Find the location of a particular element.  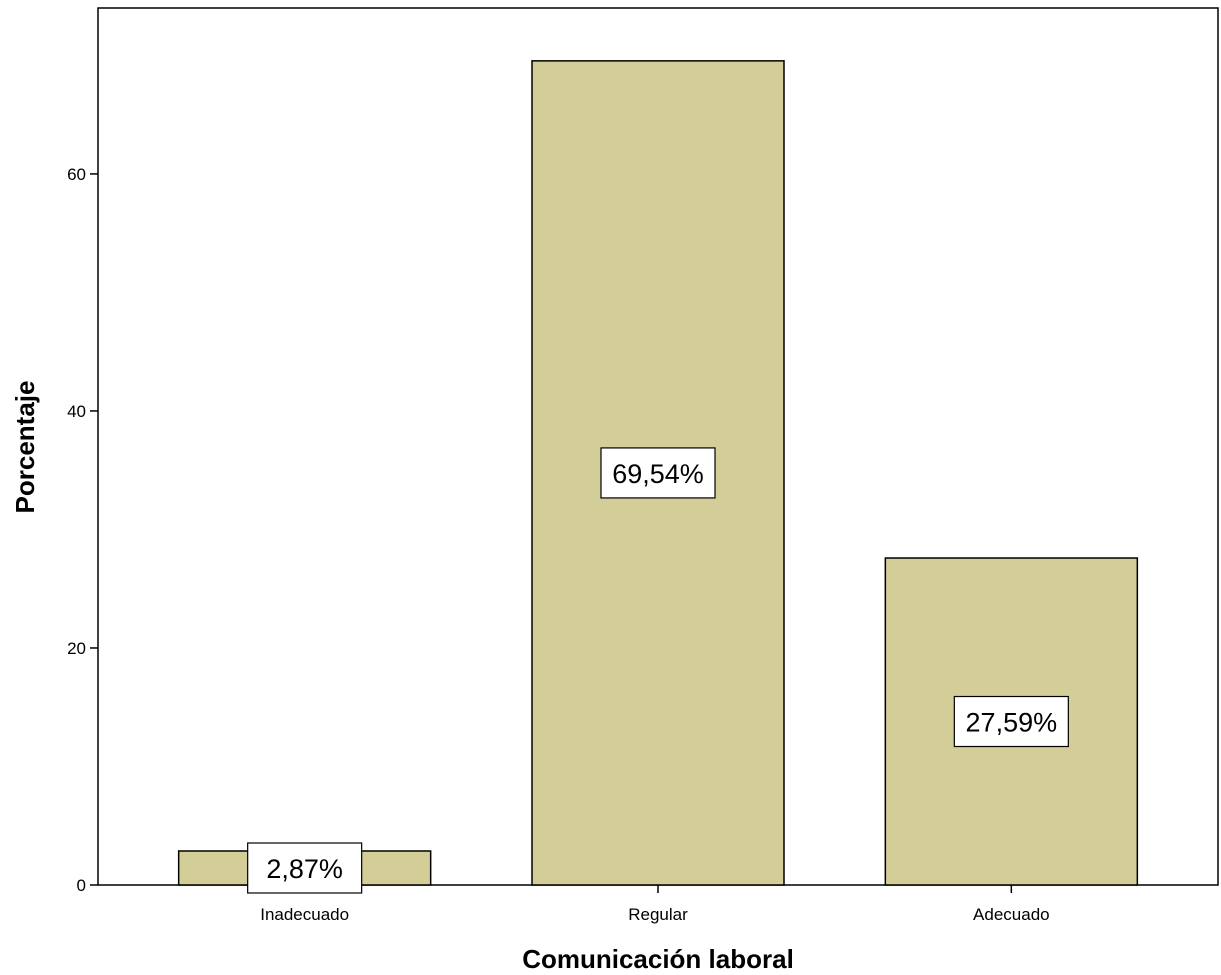

data-label-regular: 69,54% is located at coordinates (658, 473).